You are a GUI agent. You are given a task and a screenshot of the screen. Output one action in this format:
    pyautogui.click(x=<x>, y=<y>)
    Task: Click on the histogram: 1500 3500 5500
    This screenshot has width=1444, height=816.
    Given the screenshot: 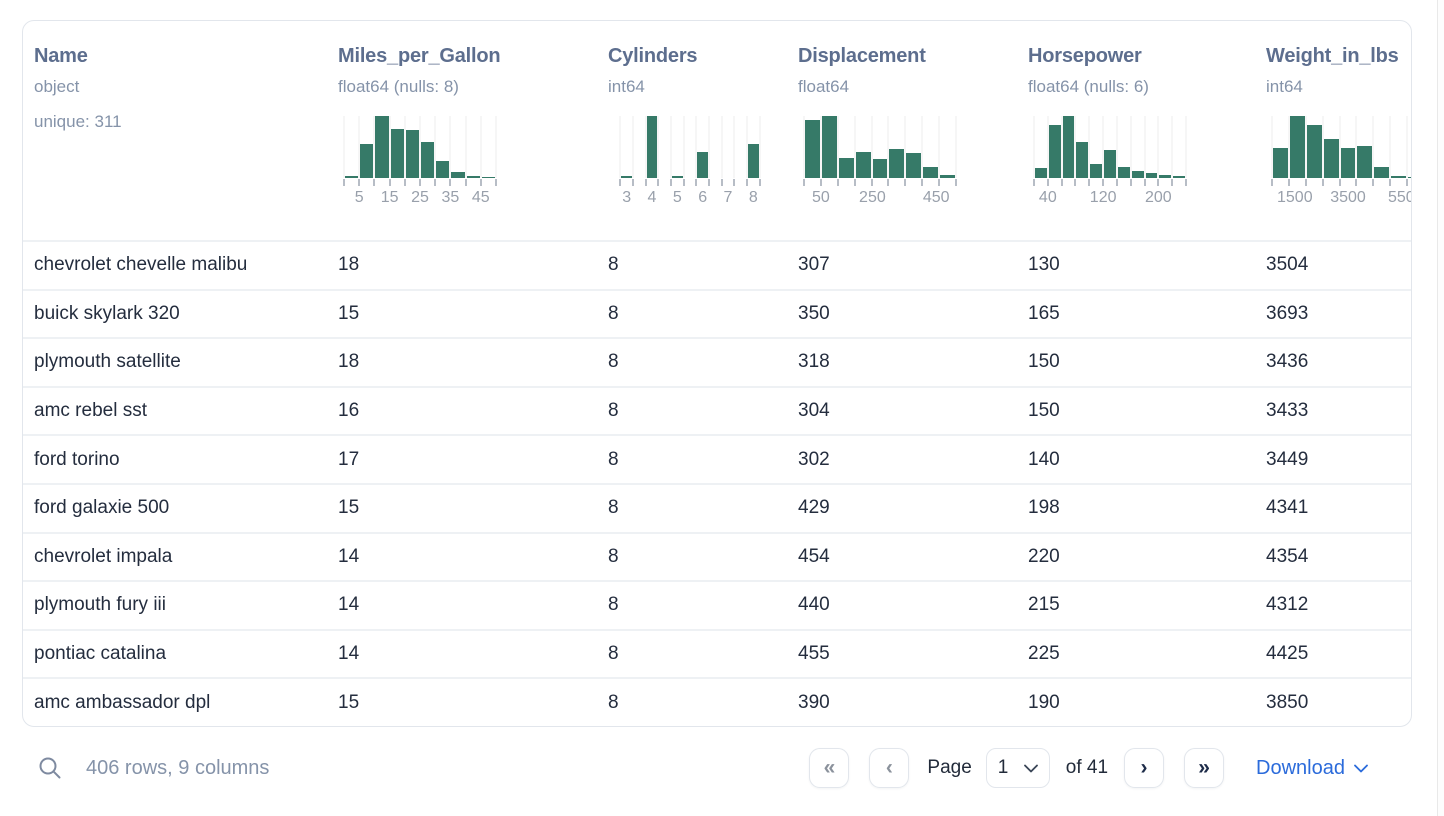 What is the action you would take?
    pyautogui.click(x=1341, y=162)
    